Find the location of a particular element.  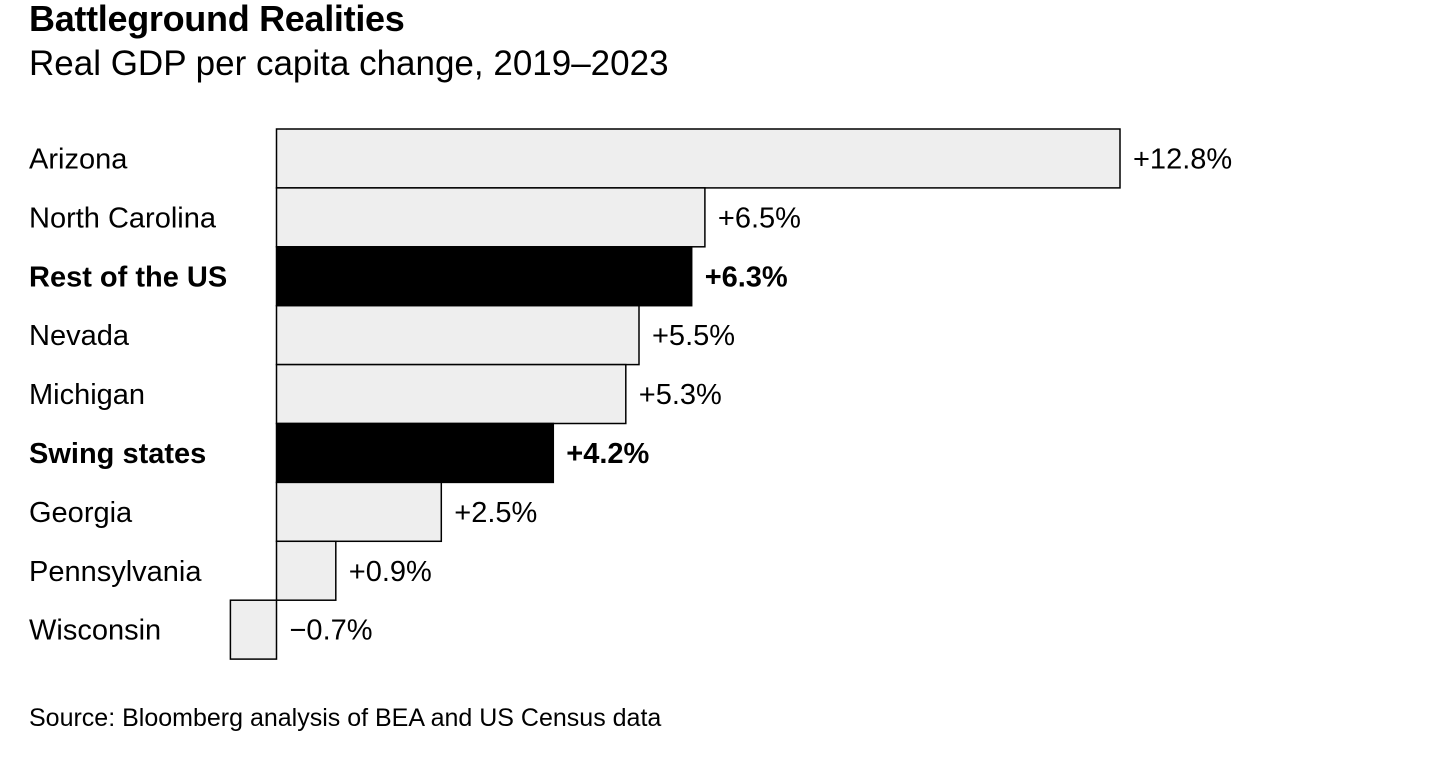

category-label-wisconsin: Wisconsin is located at coordinates (95, 631).